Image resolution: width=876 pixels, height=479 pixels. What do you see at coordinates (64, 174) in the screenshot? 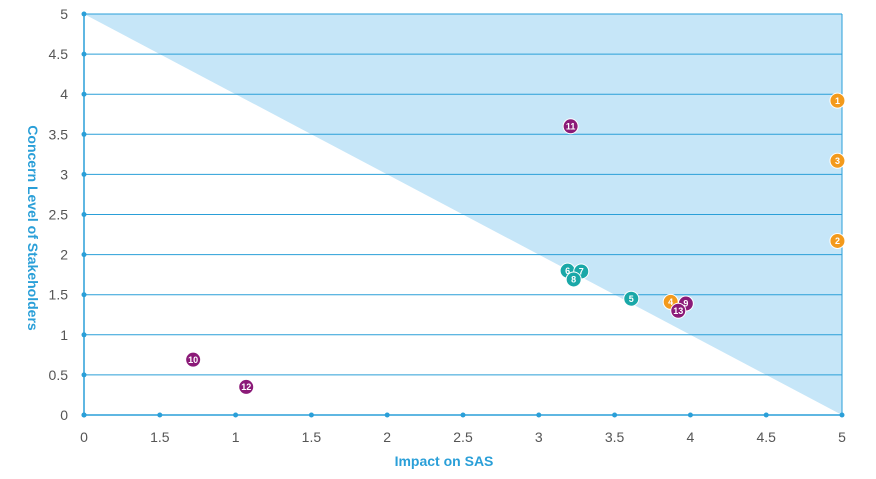
I see `y-tick-label: 3` at bounding box center [64, 174].